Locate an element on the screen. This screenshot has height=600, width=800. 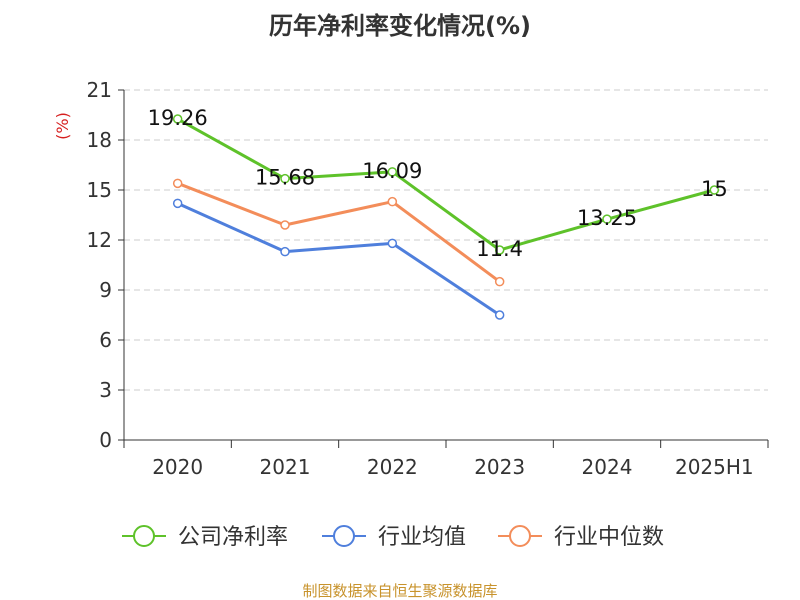
x-tick-label: 2021 is located at coordinates (285, 467).